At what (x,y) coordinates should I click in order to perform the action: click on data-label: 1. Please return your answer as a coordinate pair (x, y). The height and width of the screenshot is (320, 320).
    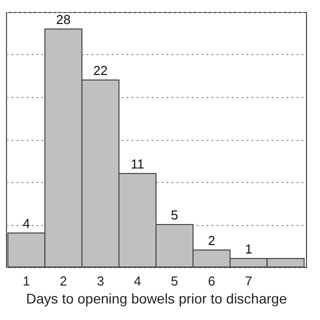
    Looking at the image, I should click on (248, 249).